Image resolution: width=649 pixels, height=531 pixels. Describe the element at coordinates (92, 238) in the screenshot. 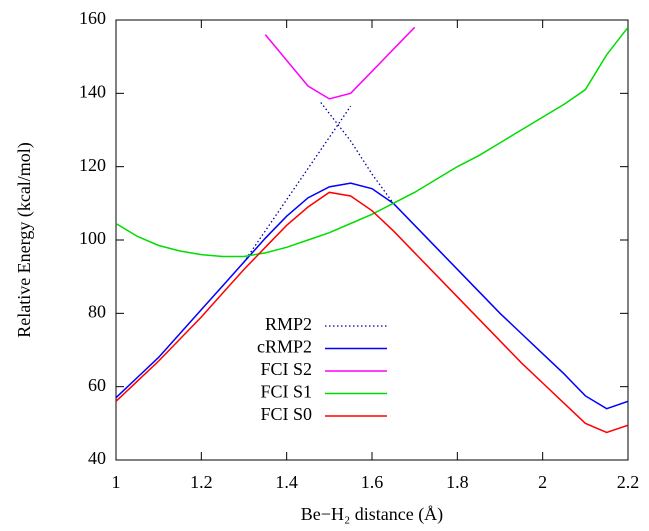

I see `y-tick-label: 100` at that location.